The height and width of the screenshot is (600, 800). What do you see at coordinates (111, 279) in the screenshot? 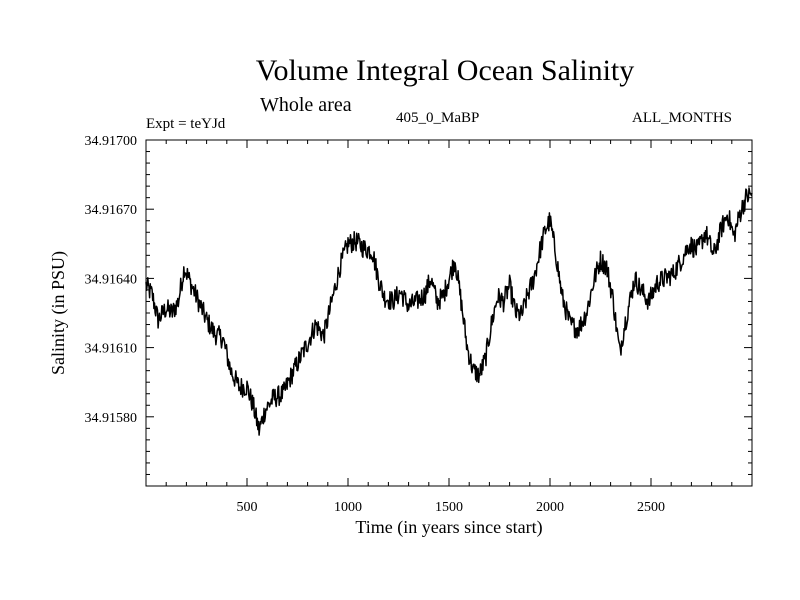
I see `y-tick-label: 34.91640` at bounding box center [111, 279].